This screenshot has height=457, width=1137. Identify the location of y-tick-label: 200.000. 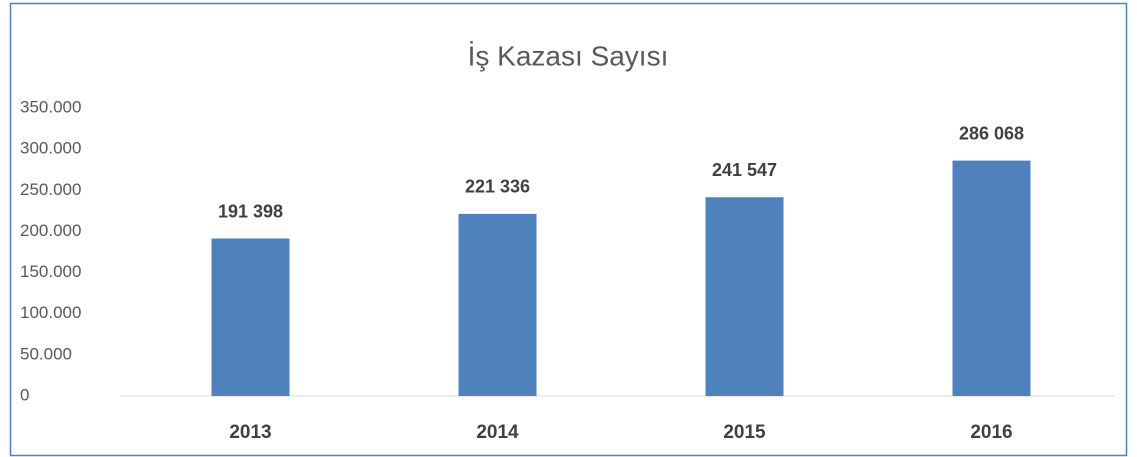
(50, 230).